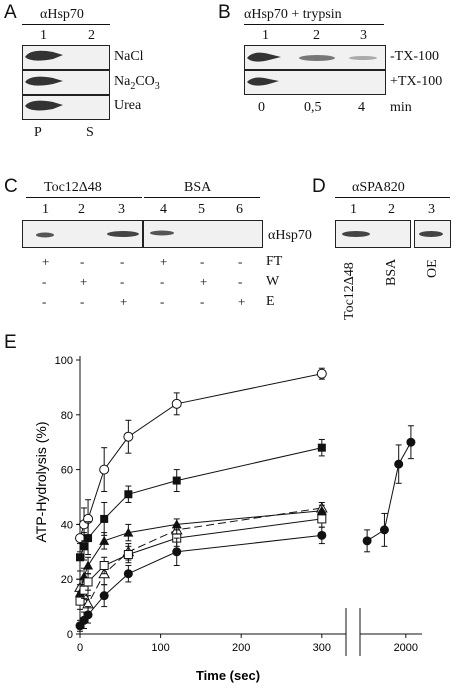  Describe the element at coordinates (353, 209) in the screenshot. I see `panel-d-lane-1: 1` at that location.